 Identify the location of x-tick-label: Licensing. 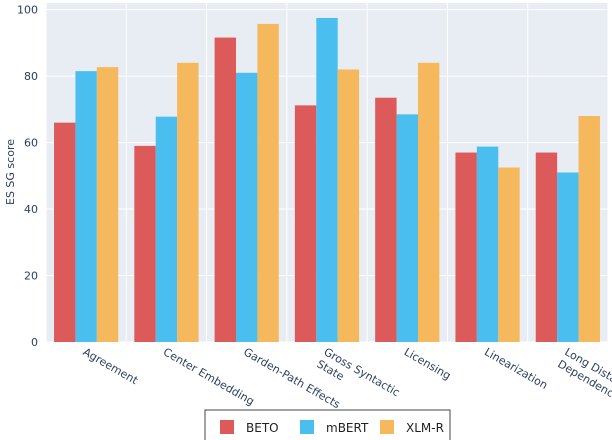
(427, 363).